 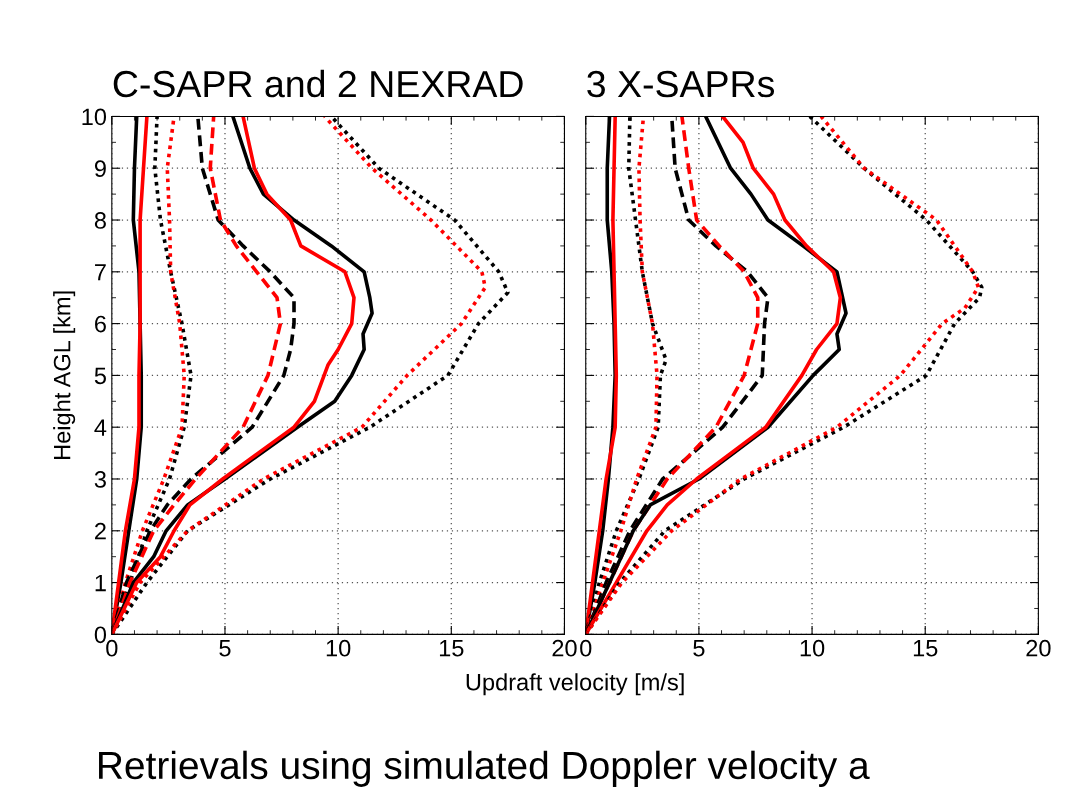 What do you see at coordinates (100, 376) in the screenshot?
I see `y-tick-label: 5` at bounding box center [100, 376].